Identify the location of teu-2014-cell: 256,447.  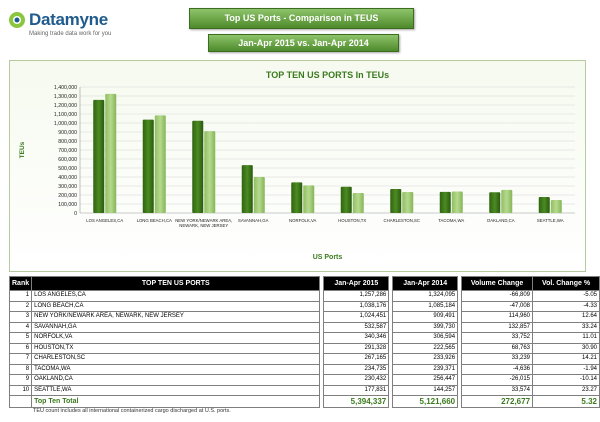
(425, 380).